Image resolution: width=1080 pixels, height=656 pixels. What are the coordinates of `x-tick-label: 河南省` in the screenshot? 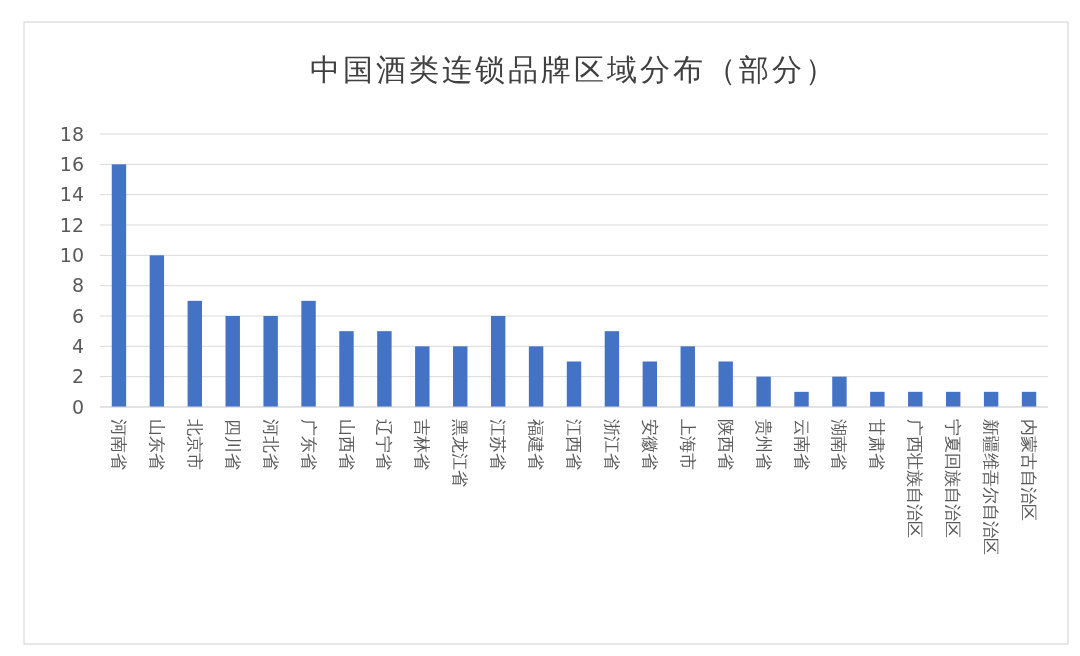 It's located at (119, 444).